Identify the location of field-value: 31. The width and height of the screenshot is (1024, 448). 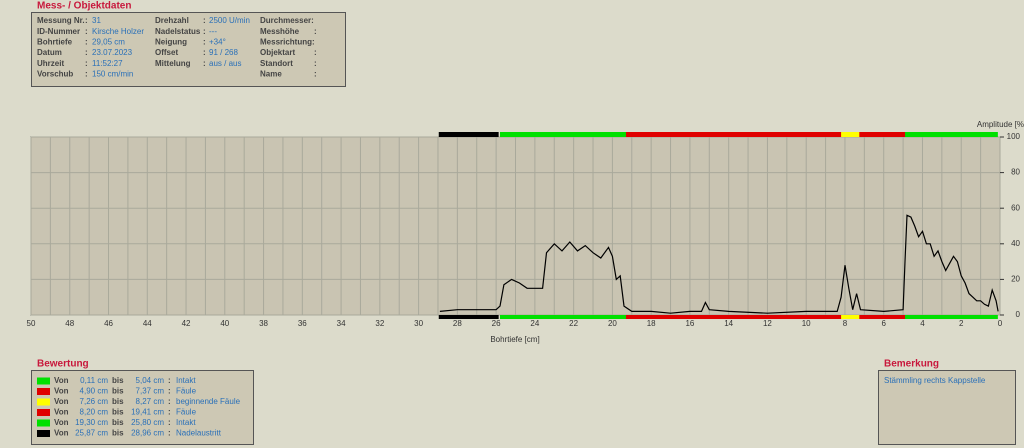
(96, 20).